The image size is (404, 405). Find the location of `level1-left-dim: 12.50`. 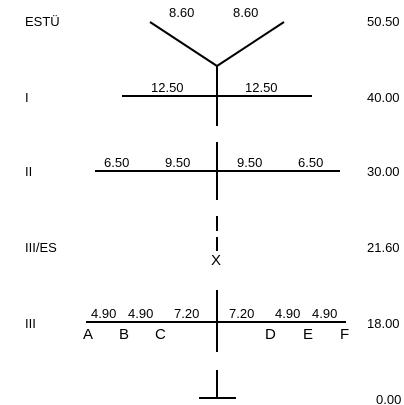

level1-left-dim: 12.50 is located at coordinates (167, 87).